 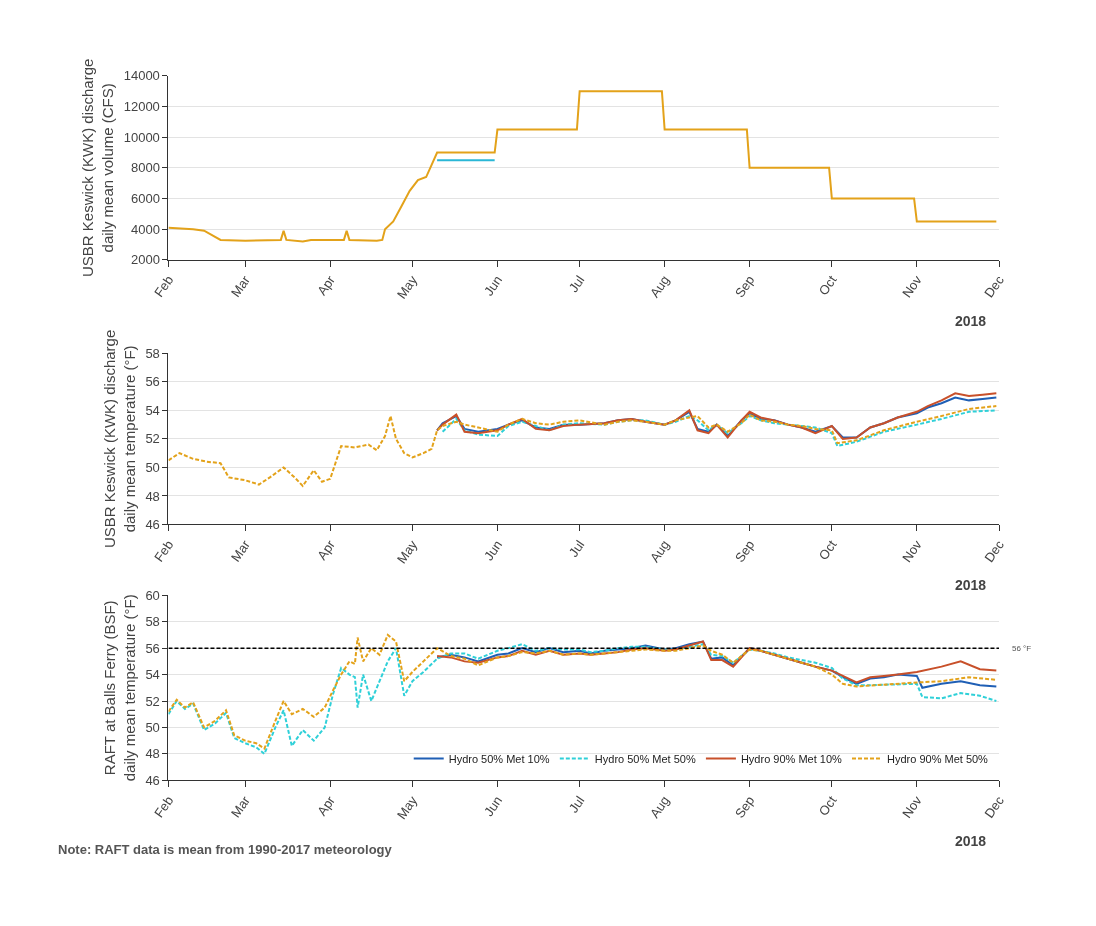 What do you see at coordinates (119, 439) in the screenshot?
I see `y-axis-title: USBR Keswick (KWK) discharge daily mean temperature (°F)` at bounding box center [119, 439].